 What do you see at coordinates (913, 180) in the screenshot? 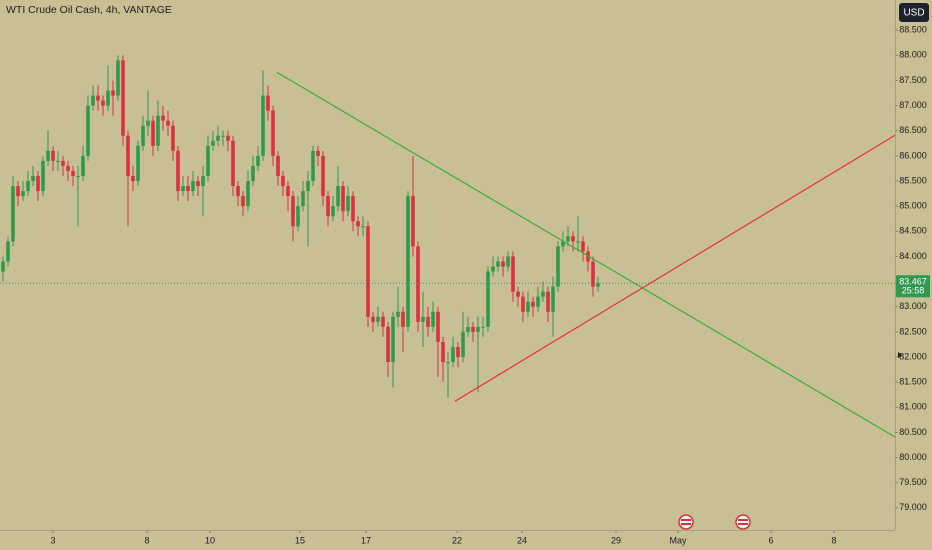
I see `y-tick-label: 85.500` at bounding box center [913, 180].